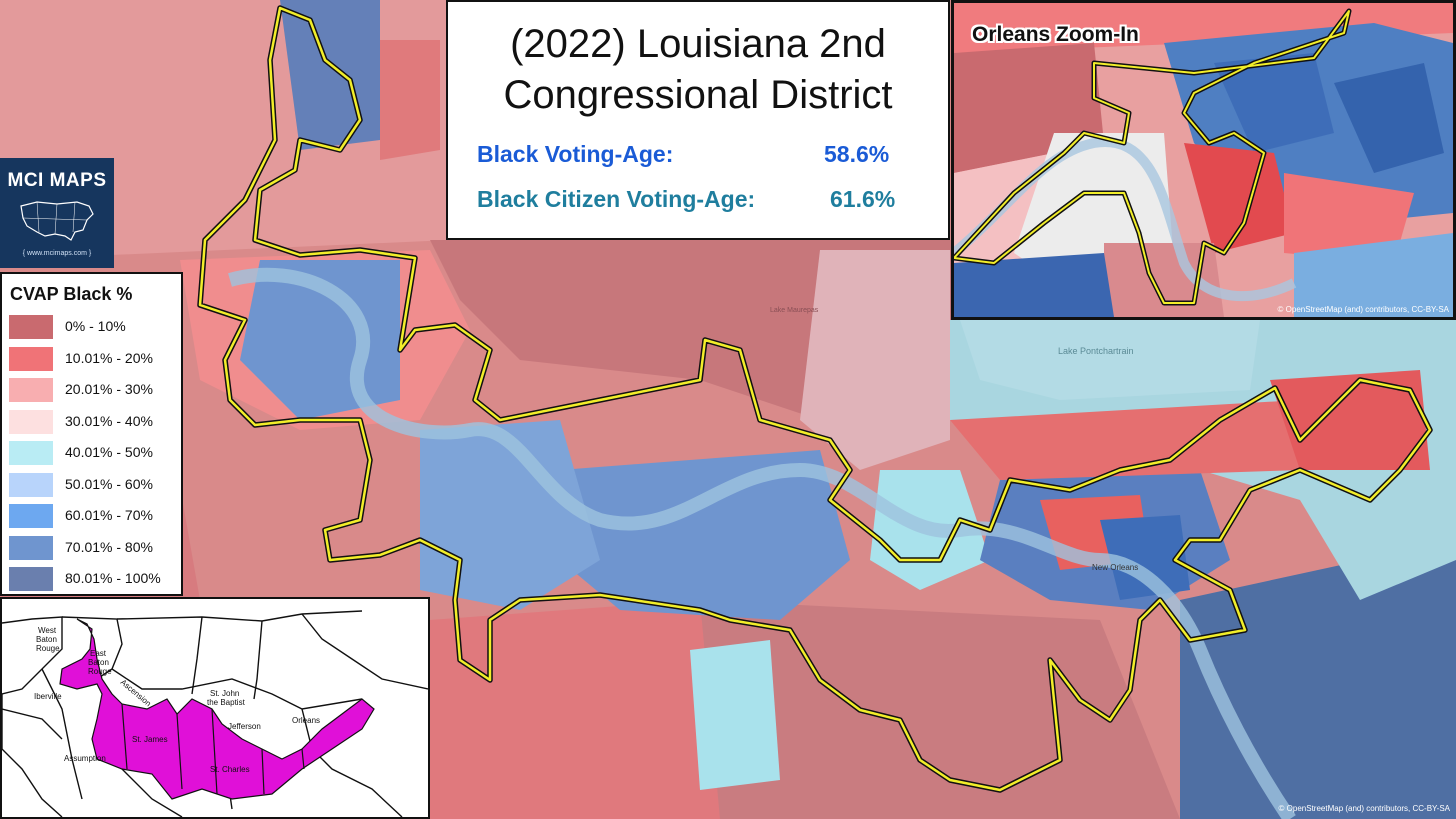 The image size is (1456, 819). What do you see at coordinates (109, 546) in the screenshot?
I see `legend-label: 70.01% - 80%` at bounding box center [109, 546].